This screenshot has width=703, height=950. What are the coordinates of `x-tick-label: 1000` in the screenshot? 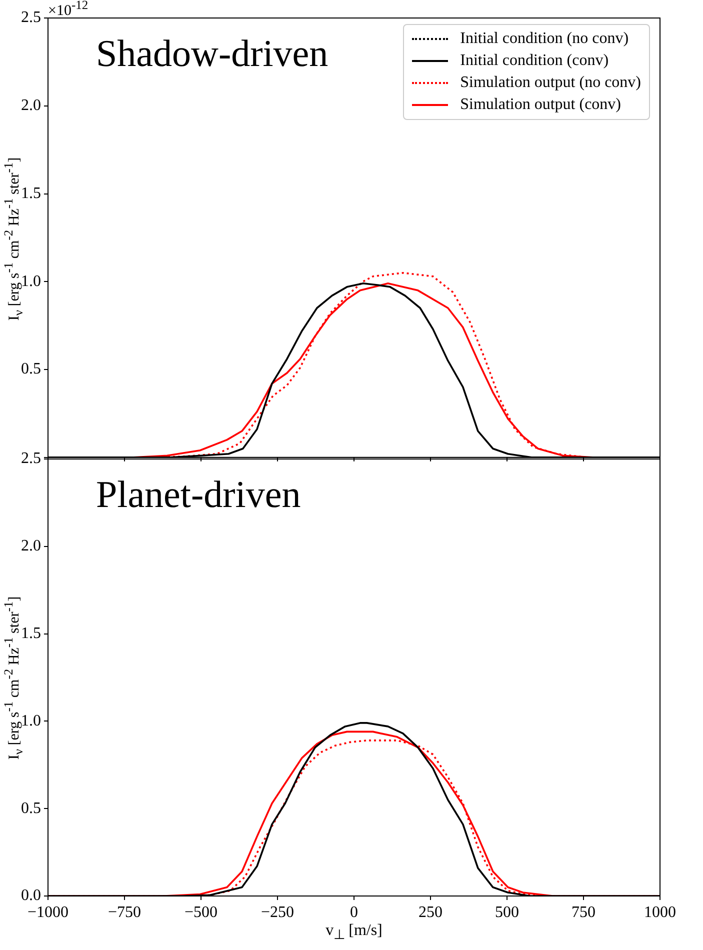 It's located at (660, 912).